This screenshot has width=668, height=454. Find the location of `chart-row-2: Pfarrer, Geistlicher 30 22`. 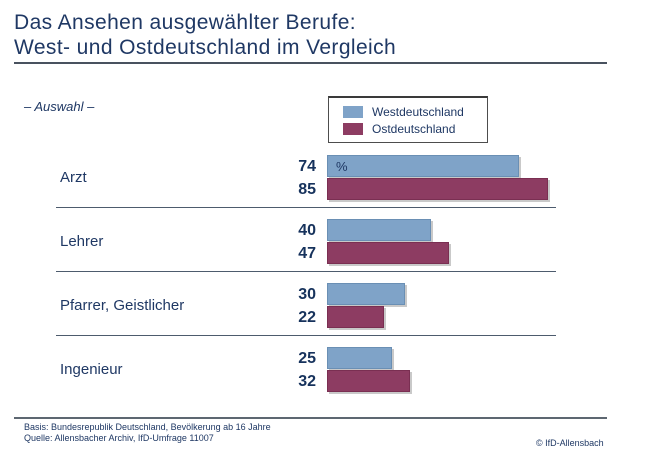

chart-row-2: Pfarrer, Geistlicher 30 22 is located at coordinates (334, 309).